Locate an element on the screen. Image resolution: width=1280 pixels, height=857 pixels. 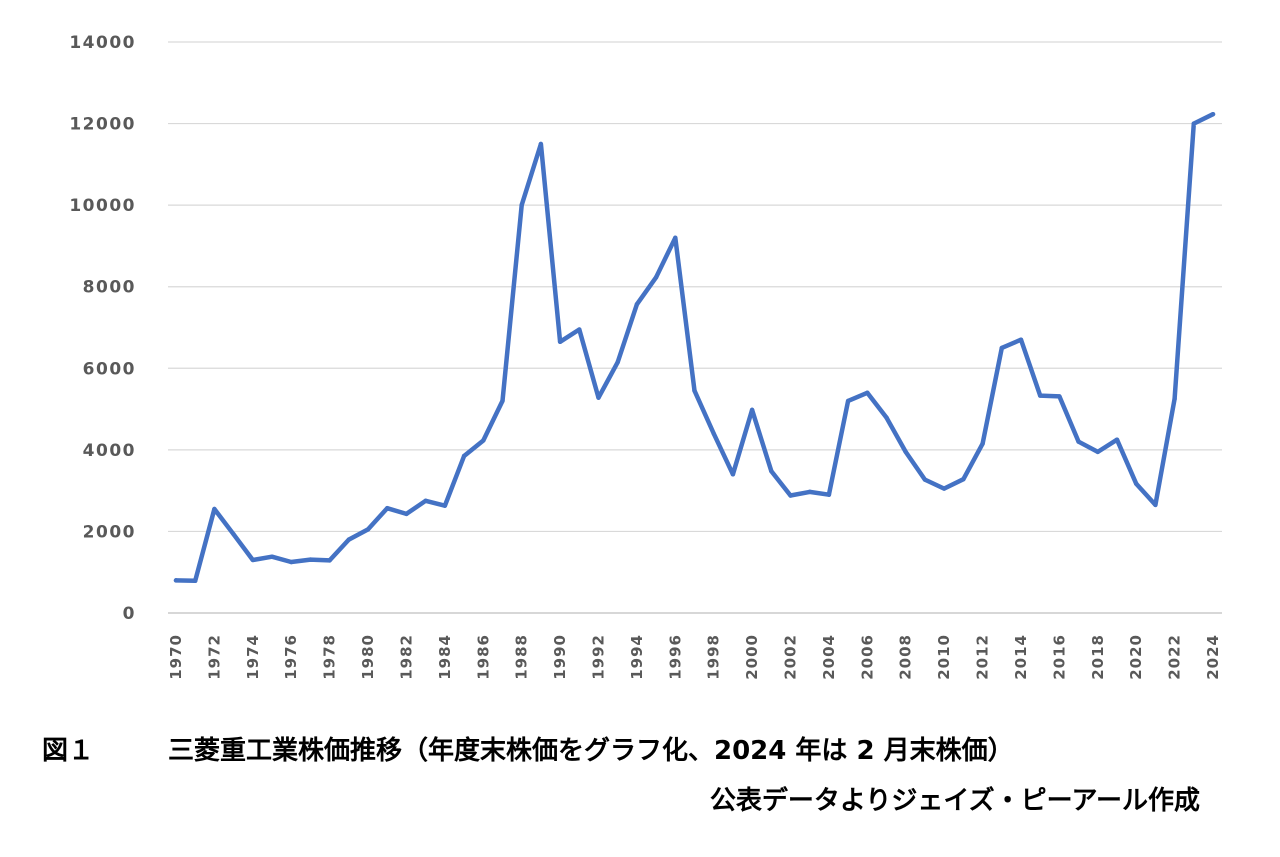
figure-label: 図１ is located at coordinates (68, 751).